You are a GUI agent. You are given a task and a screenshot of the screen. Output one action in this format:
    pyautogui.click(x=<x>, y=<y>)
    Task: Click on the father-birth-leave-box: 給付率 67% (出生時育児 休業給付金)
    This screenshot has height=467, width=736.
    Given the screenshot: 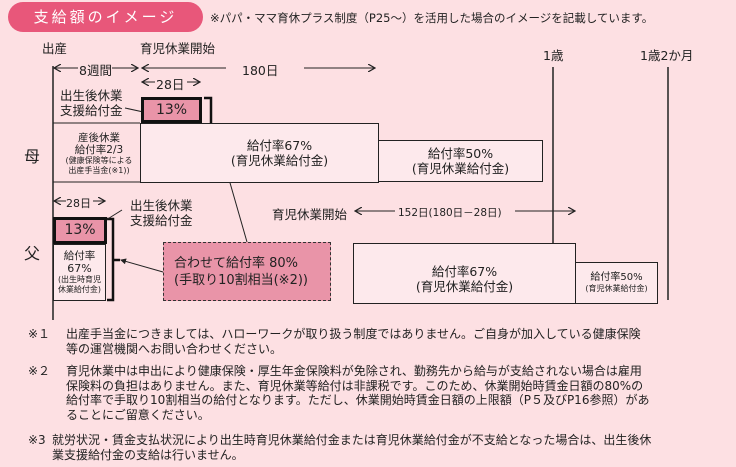 What is the action you would take?
    pyautogui.click(x=79, y=272)
    